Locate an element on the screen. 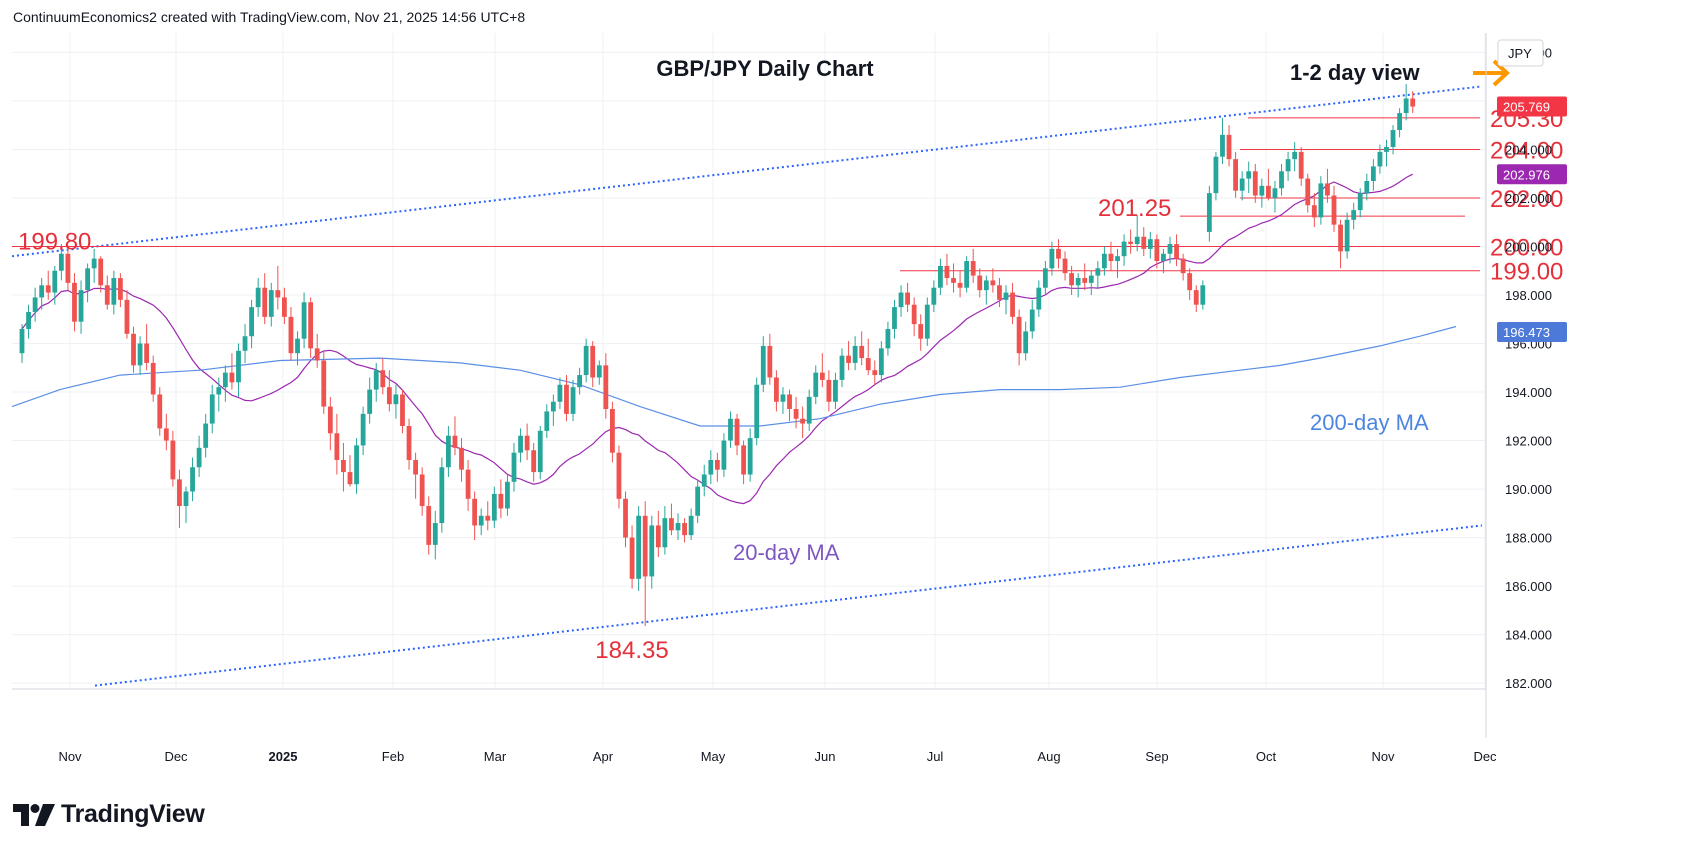 The height and width of the screenshot is (848, 1682). time-tick-label: Nov is located at coordinates (1383, 756).